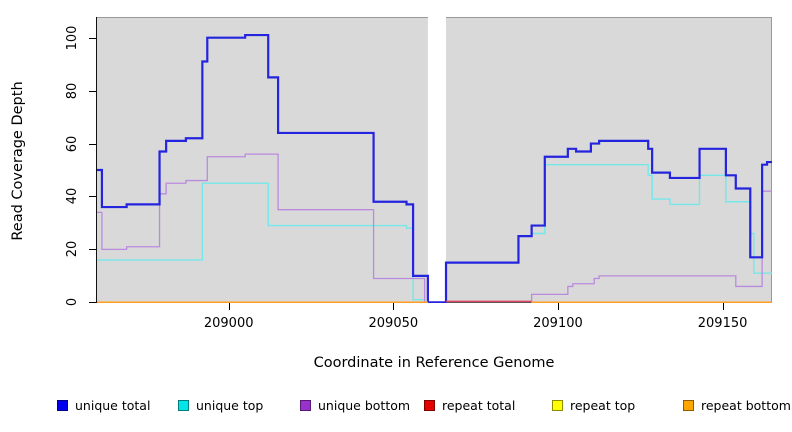 The width and height of the screenshot is (792, 432). What do you see at coordinates (722, 323) in the screenshot?
I see `x-tick-label: 209150` at bounding box center [722, 323].